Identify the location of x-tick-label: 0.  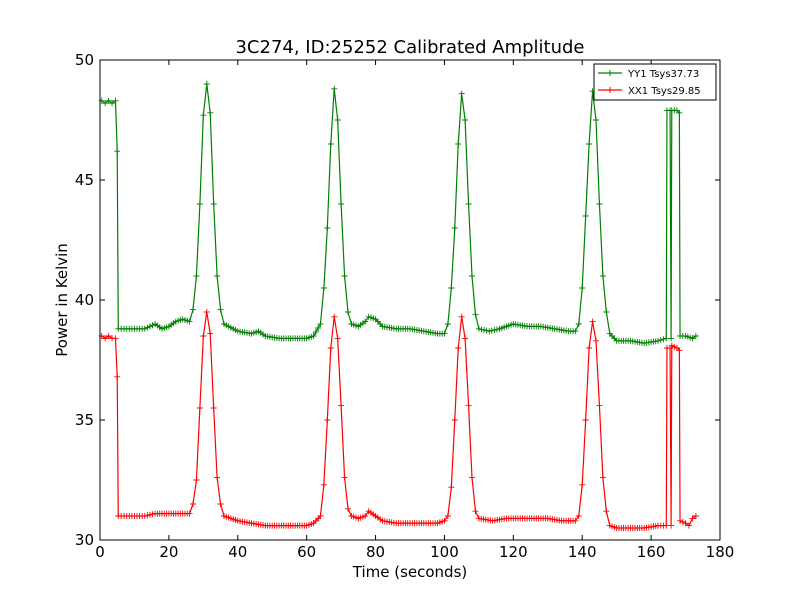
(100, 552).